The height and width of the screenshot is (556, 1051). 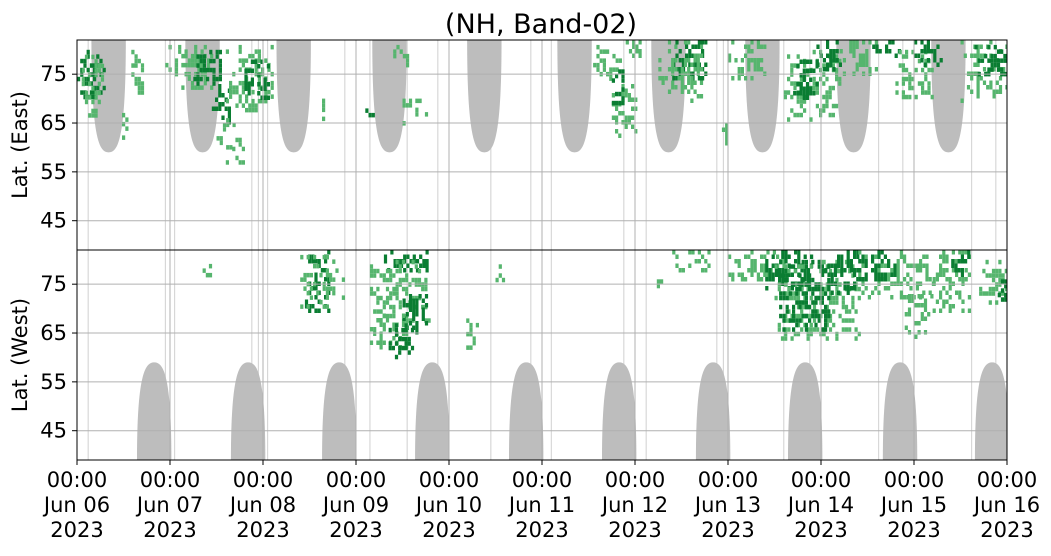 What do you see at coordinates (53, 172) in the screenshot?
I see `ytick-label-east: 55` at bounding box center [53, 172].